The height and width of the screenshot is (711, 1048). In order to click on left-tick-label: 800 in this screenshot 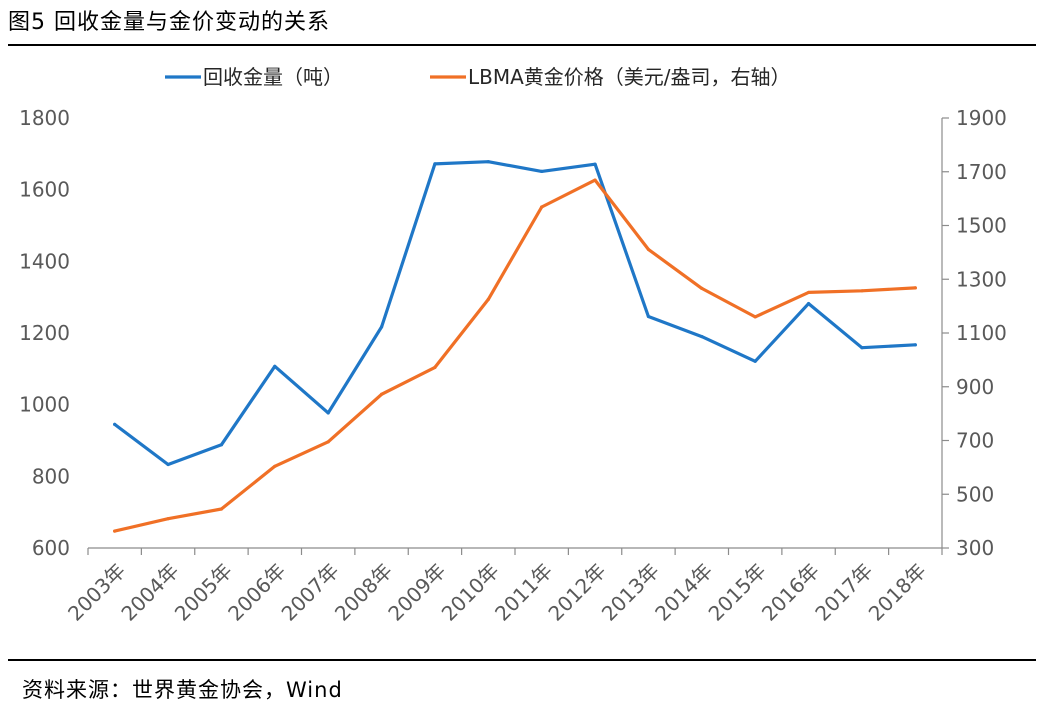, I will do `click(51, 476)`.